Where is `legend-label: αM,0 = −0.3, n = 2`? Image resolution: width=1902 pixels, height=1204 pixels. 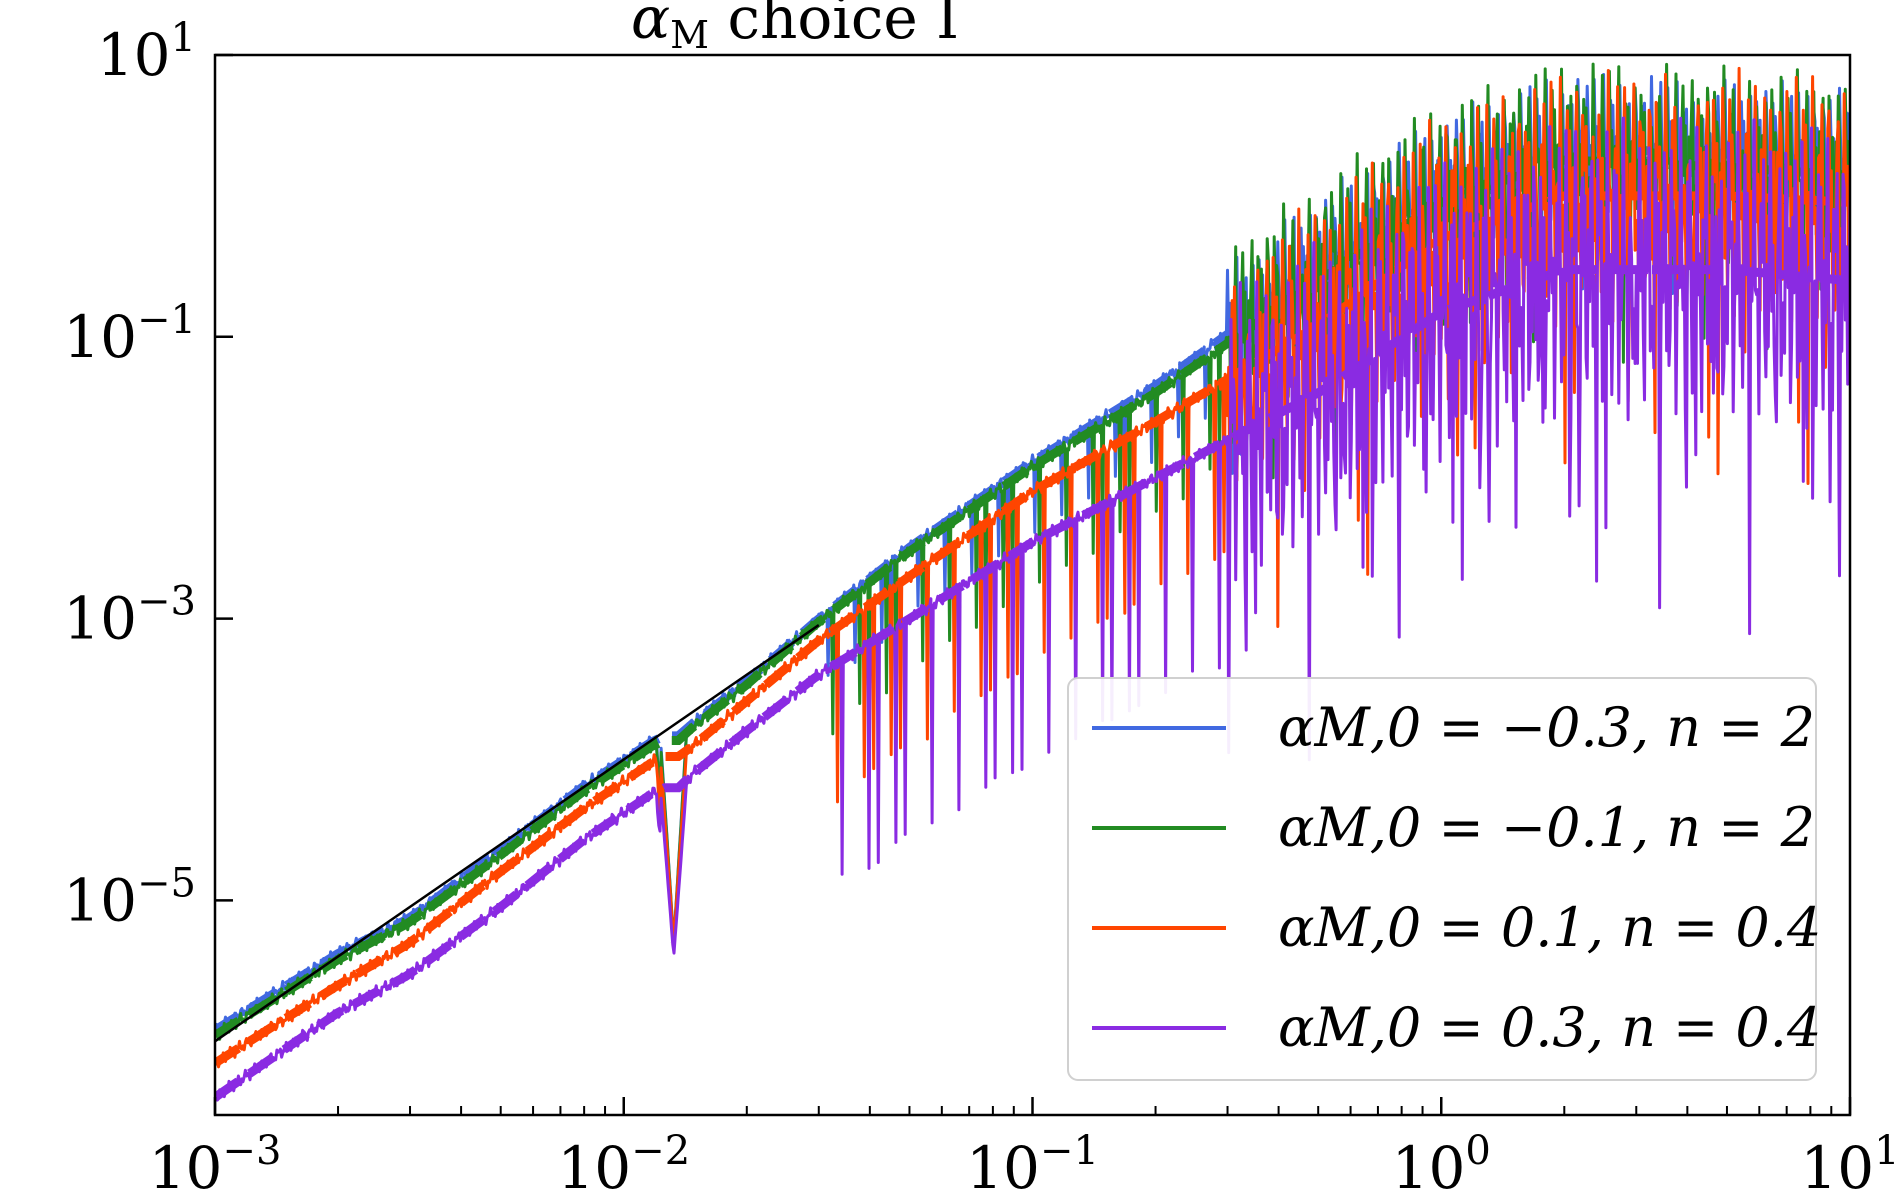
legend-label: αM,0 = −0.3, n = 2 is located at coordinates (1546, 727).